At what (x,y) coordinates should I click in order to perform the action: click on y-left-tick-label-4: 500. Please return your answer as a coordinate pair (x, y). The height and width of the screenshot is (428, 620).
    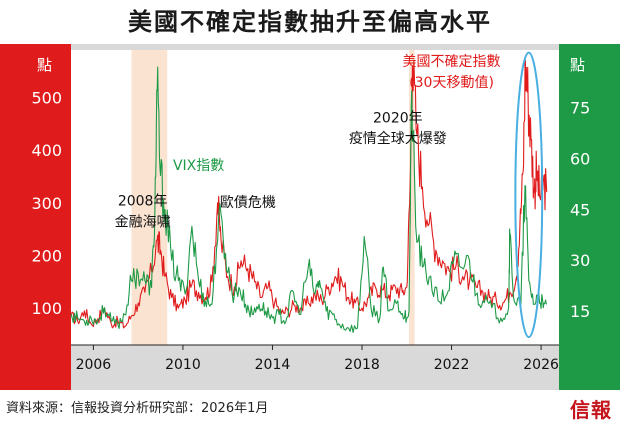
    Looking at the image, I should click on (46, 97).